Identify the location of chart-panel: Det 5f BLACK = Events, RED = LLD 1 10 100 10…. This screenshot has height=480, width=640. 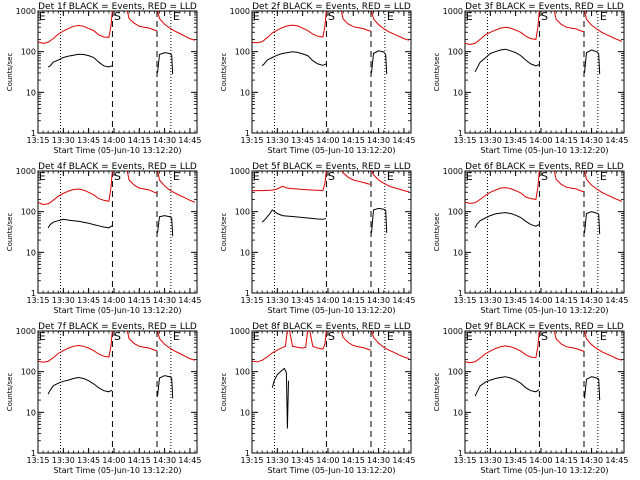
(317, 238).